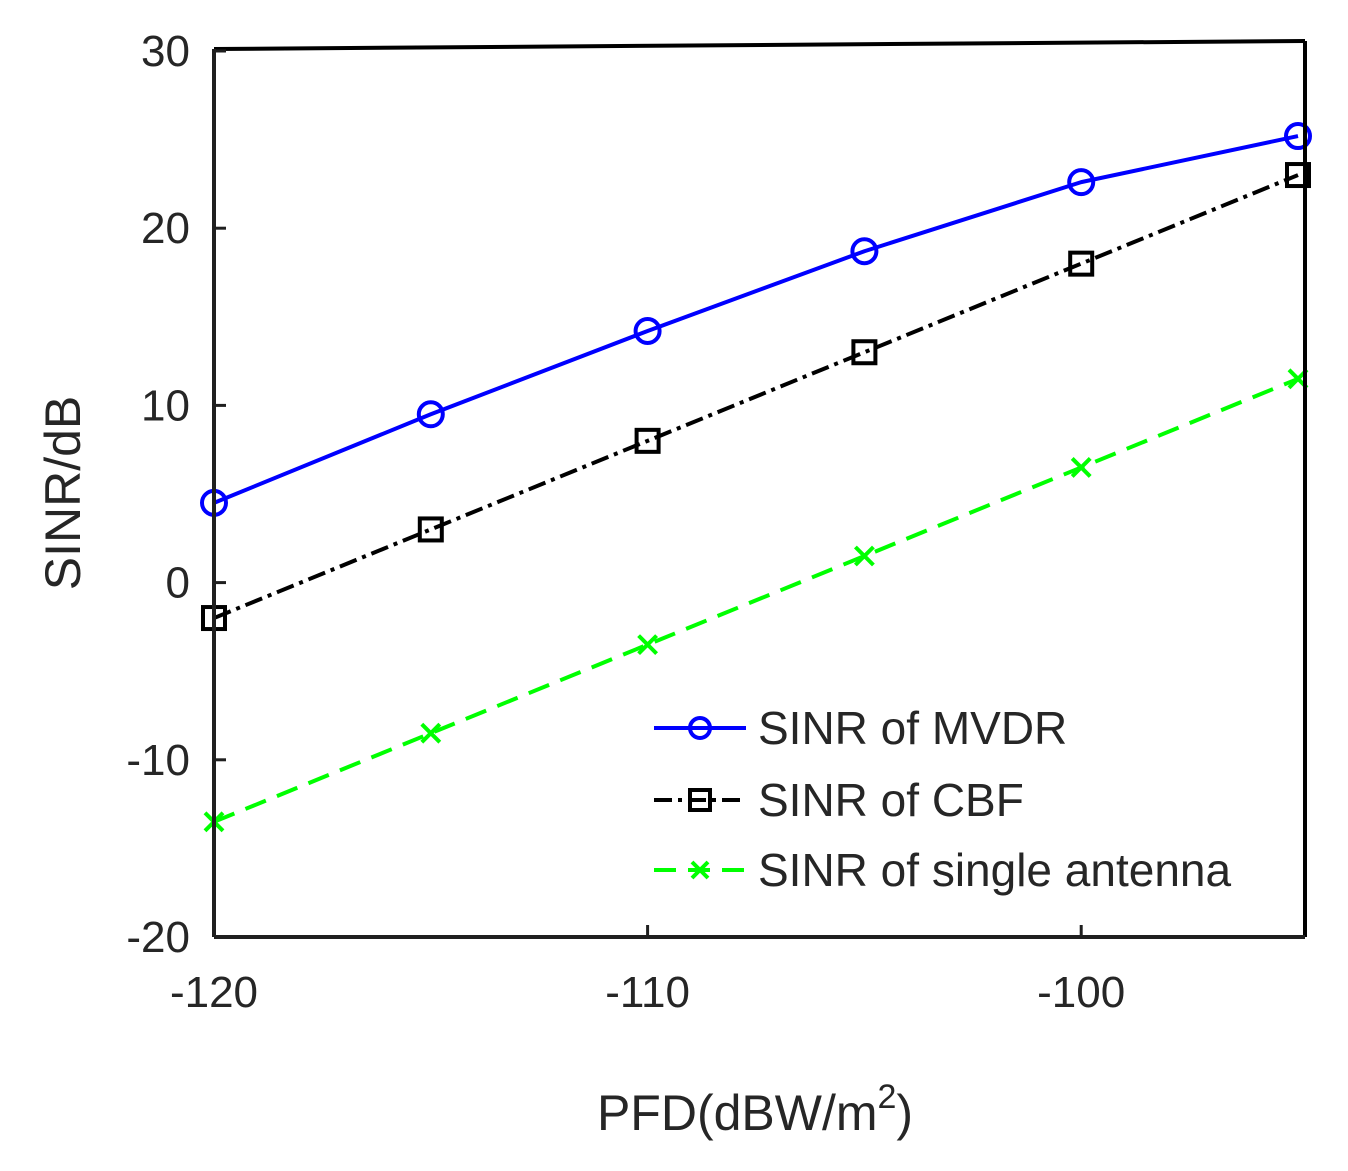  I want to click on y-tick-label: 20, so click(165, 228).